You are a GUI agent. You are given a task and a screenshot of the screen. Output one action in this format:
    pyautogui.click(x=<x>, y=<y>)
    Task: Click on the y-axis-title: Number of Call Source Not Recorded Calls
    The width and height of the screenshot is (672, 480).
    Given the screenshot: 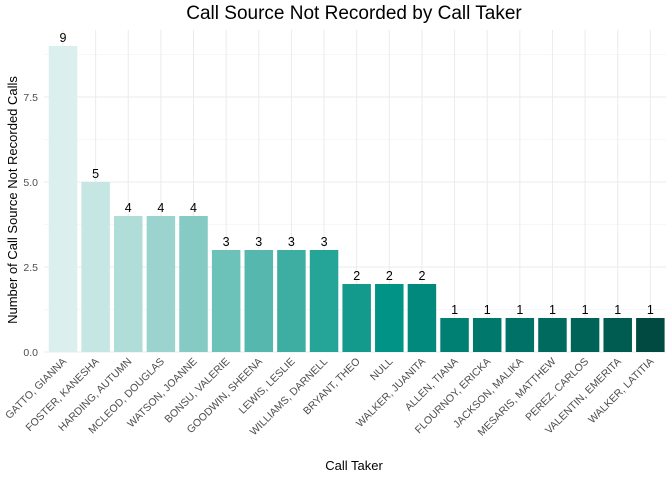 What is the action you would take?
    pyautogui.click(x=12, y=200)
    